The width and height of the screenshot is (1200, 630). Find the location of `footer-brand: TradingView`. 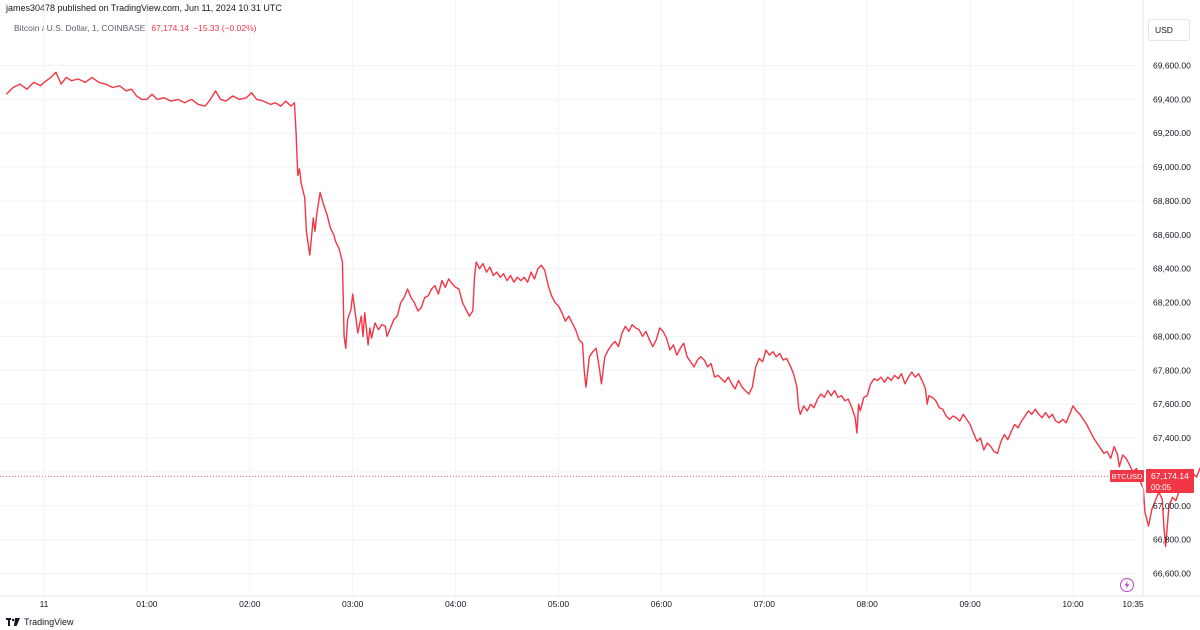

footer-brand: TradingView is located at coordinates (40, 622).